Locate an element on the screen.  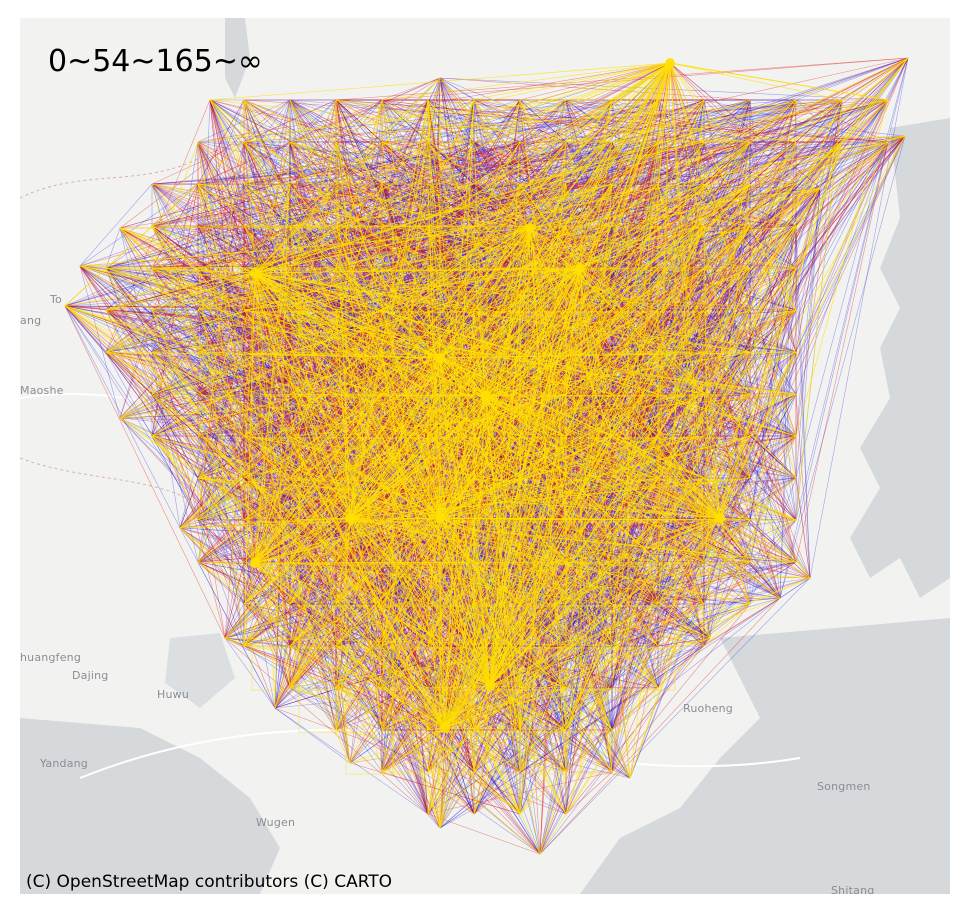
boundary is located at coordinates (185, 153).